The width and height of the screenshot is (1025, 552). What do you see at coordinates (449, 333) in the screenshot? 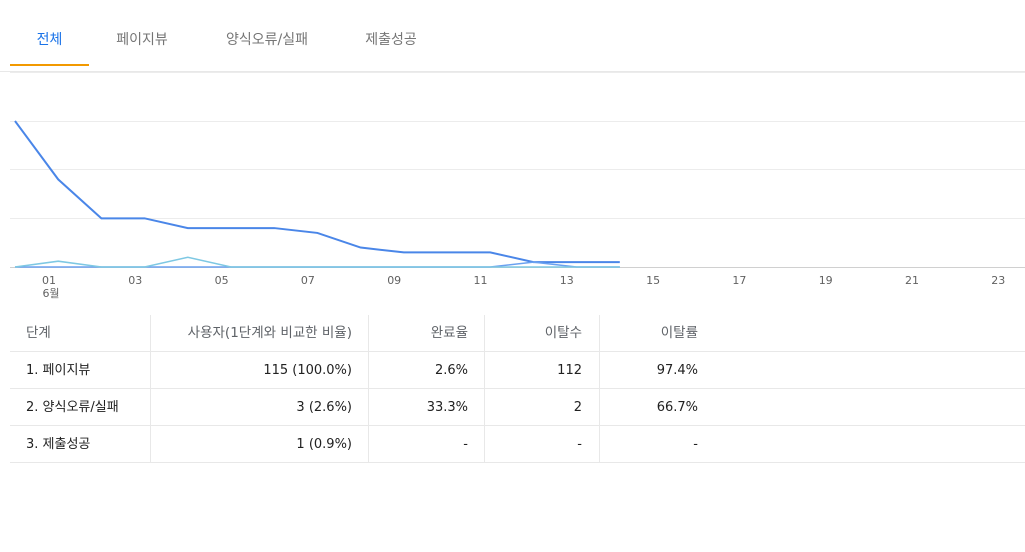
I see `header-completion-rate: 완료율` at bounding box center [449, 333].